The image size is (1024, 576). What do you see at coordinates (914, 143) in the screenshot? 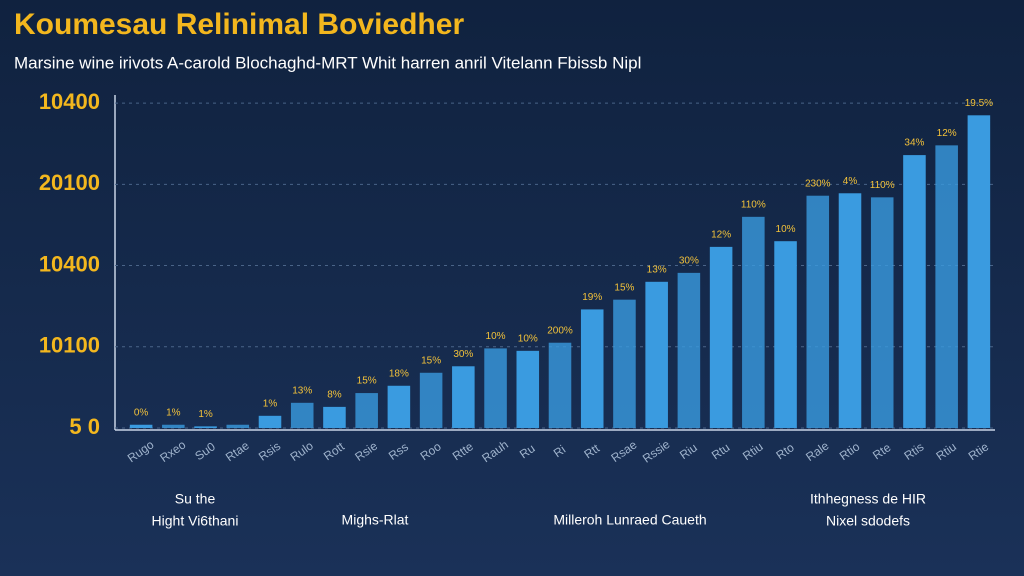
I see `bar-annotation: 34%` at bounding box center [914, 143].